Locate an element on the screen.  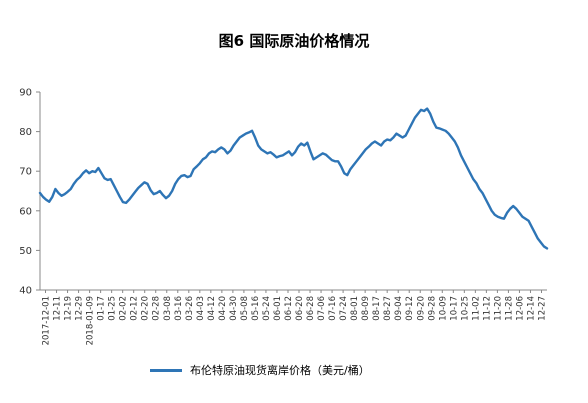
x-tick-label: 05-16 is located at coordinates (256, 308).